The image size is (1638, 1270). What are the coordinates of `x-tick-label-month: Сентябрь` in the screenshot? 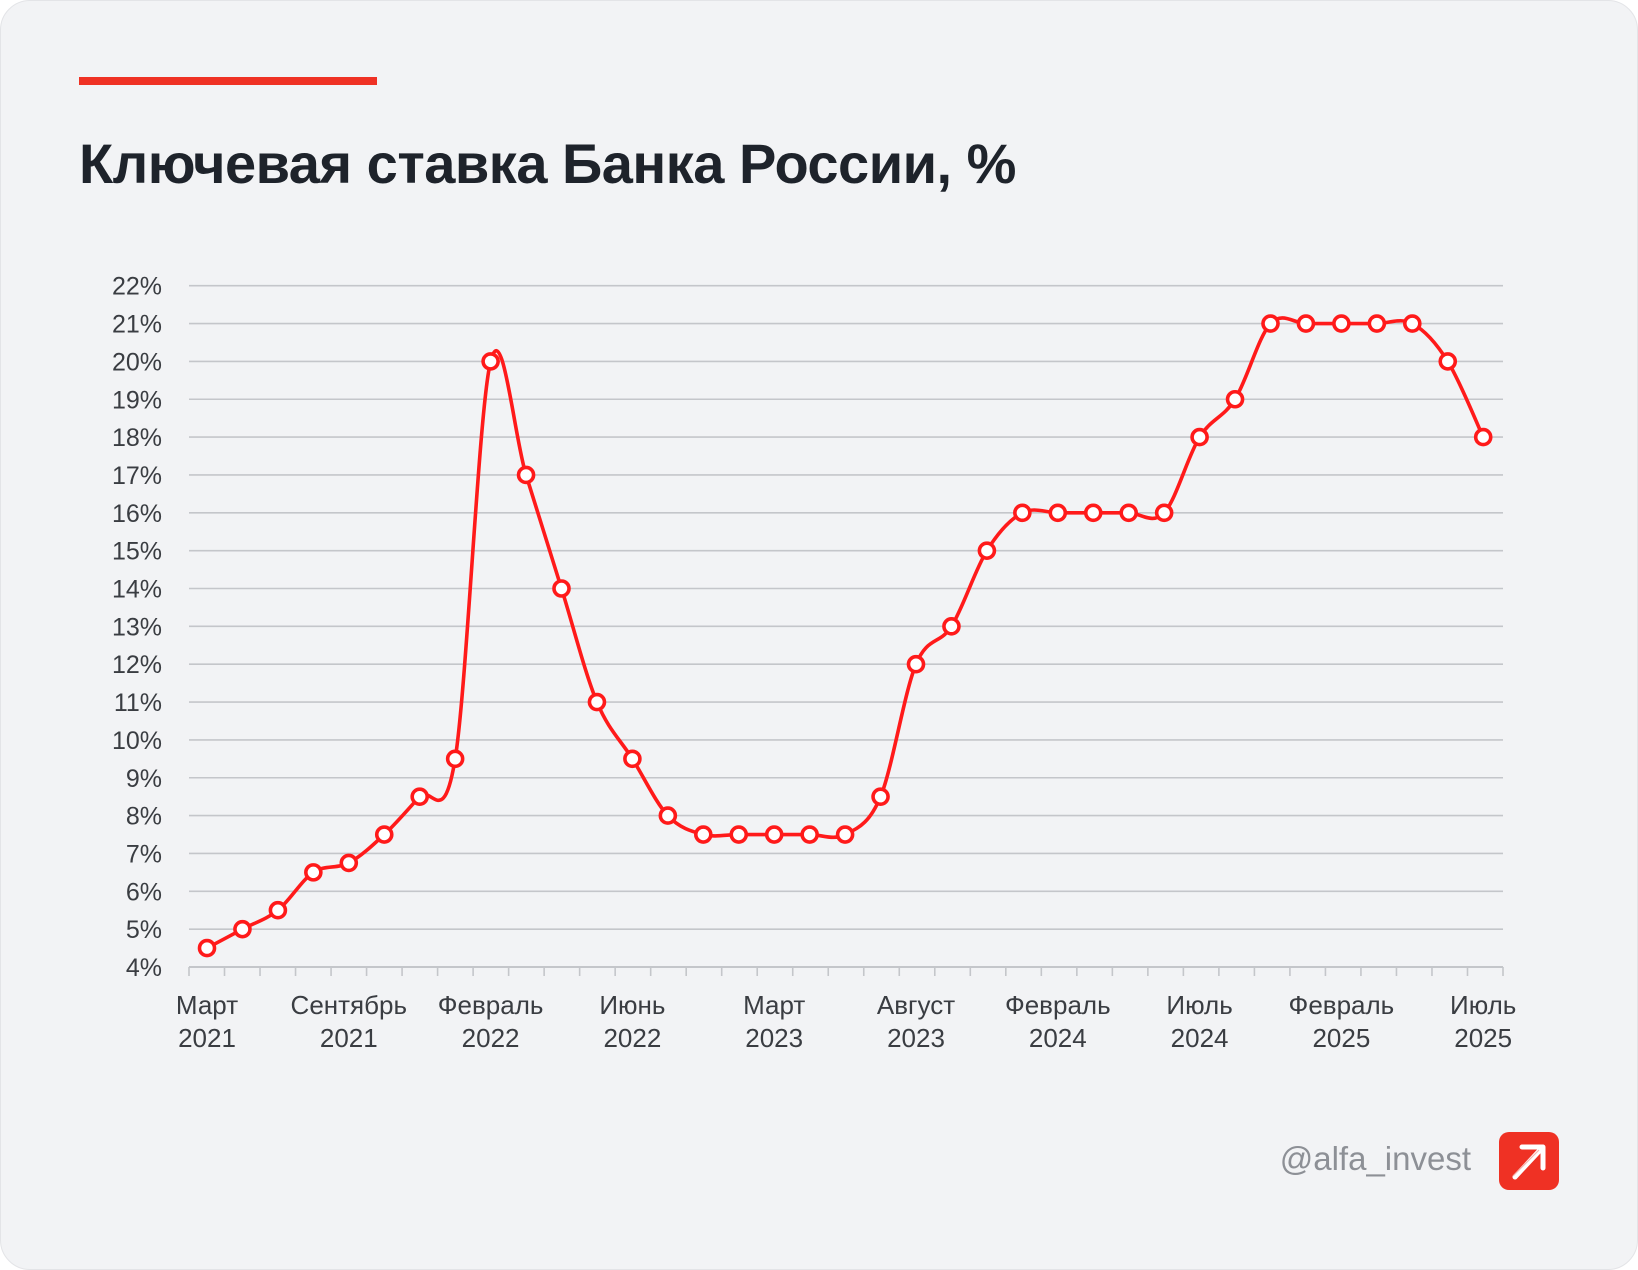 It's located at (349, 1005).